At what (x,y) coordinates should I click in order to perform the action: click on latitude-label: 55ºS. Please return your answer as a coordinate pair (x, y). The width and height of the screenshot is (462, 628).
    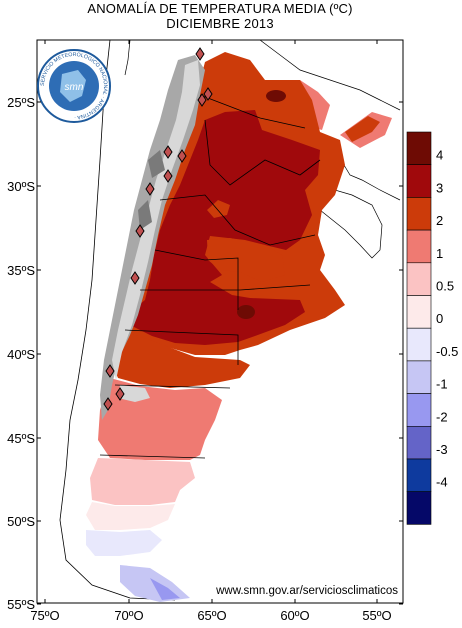
    Looking at the image, I should click on (21, 604).